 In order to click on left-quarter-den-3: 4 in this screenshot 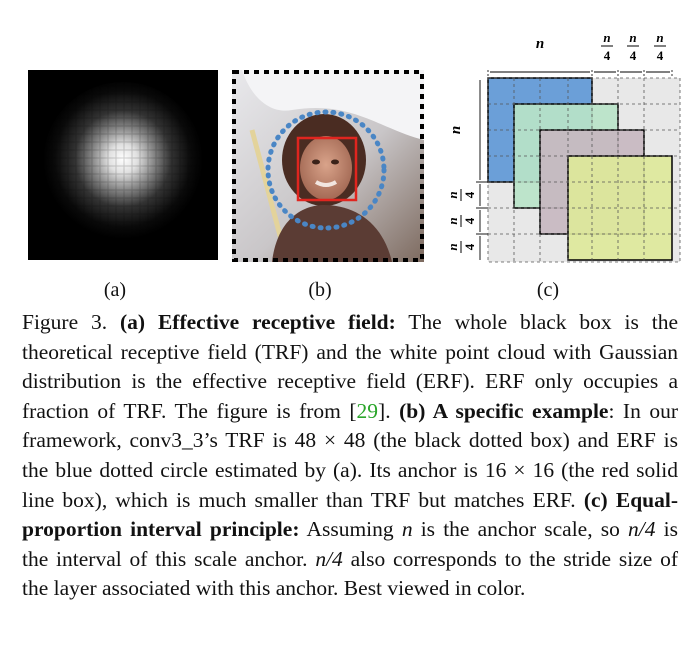, I will do `click(469, 246)`.